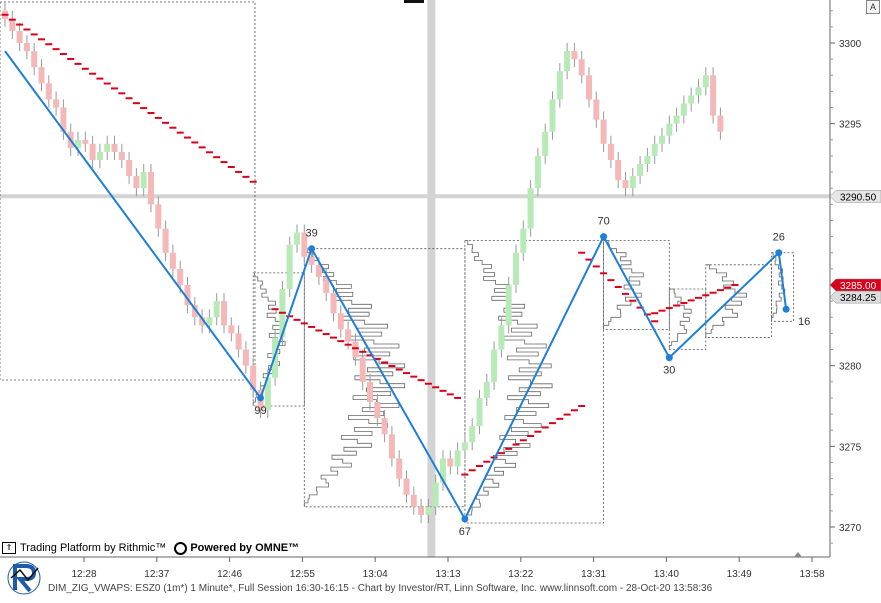 The image size is (881, 603). I want to click on auto-scale-button: A, so click(873, 7).